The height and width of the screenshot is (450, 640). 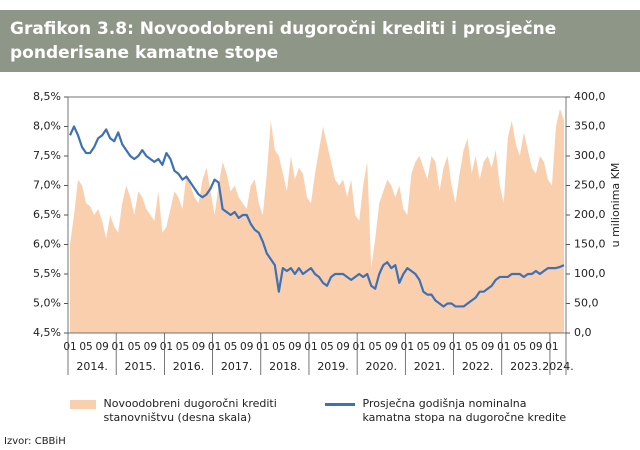 What do you see at coordinates (35, 441) in the screenshot?
I see `source: Izvor: CBBiH` at bounding box center [35, 441].